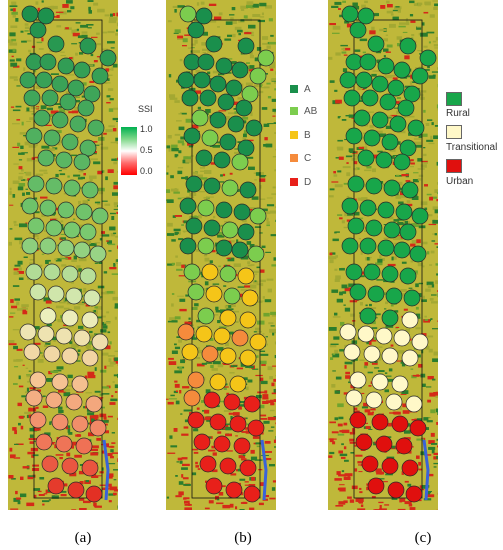 The width and height of the screenshot is (503, 550). Describe the element at coordinates (308, 158) in the screenshot. I see `class-label: C` at that location.